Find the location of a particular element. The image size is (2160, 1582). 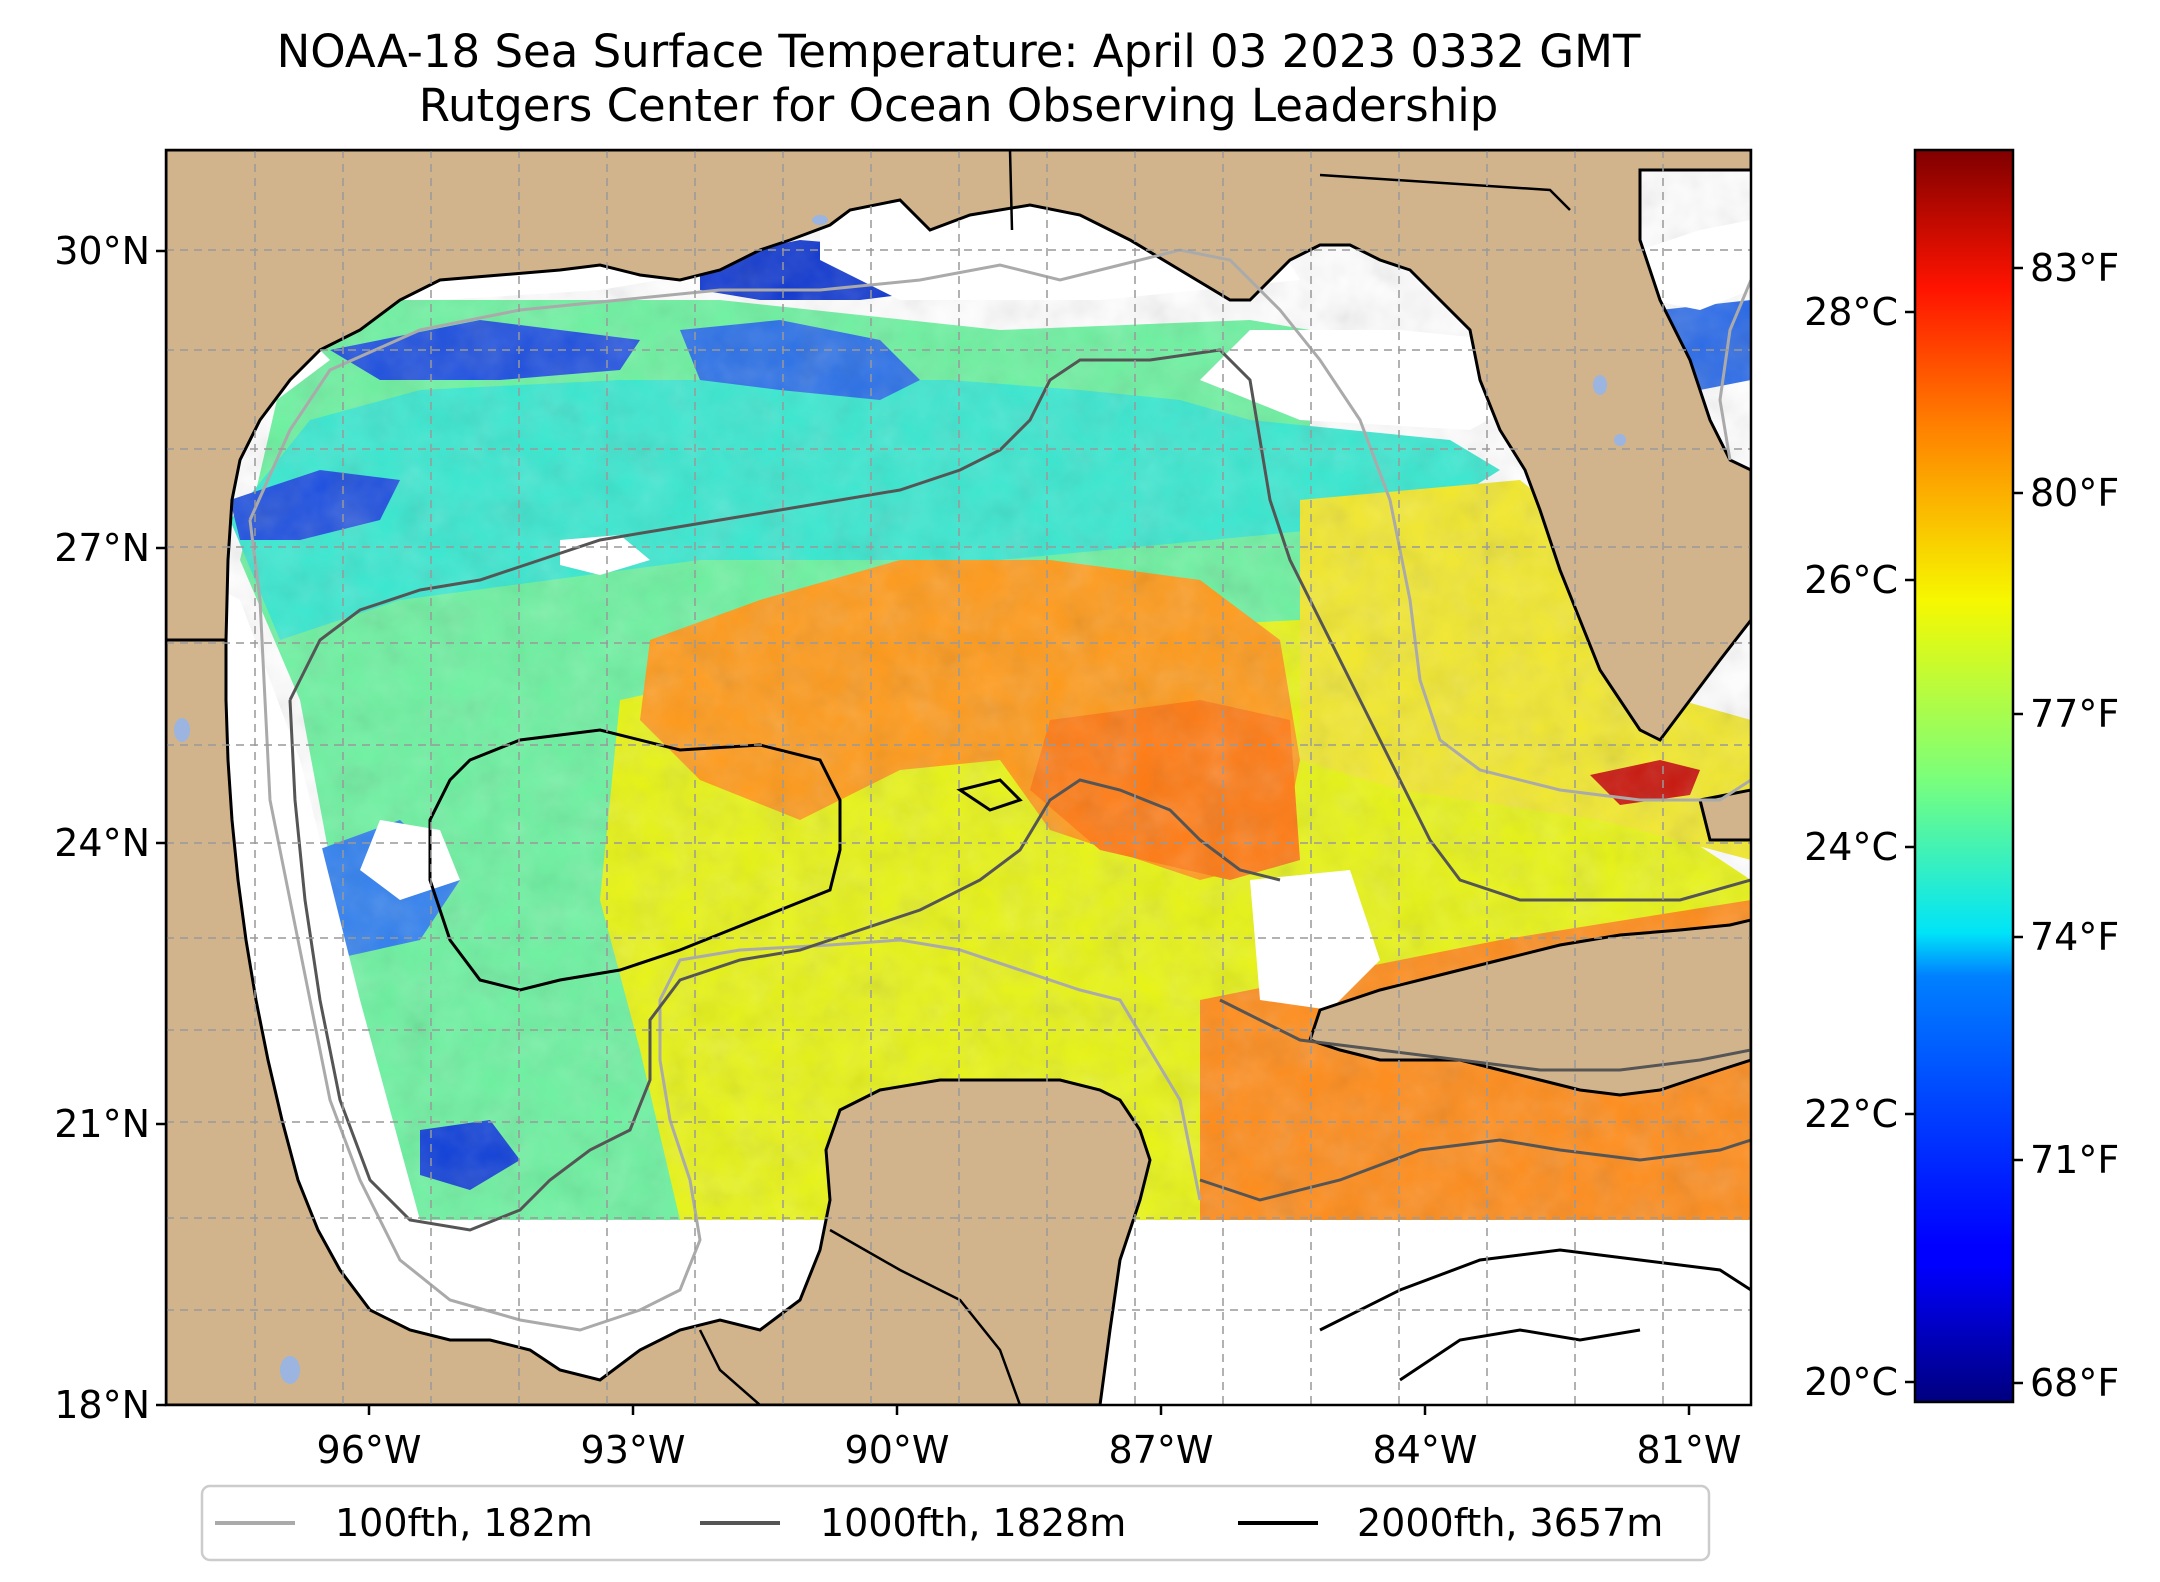

colorbar-c-22: 22°C is located at coordinates (1851, 1114).